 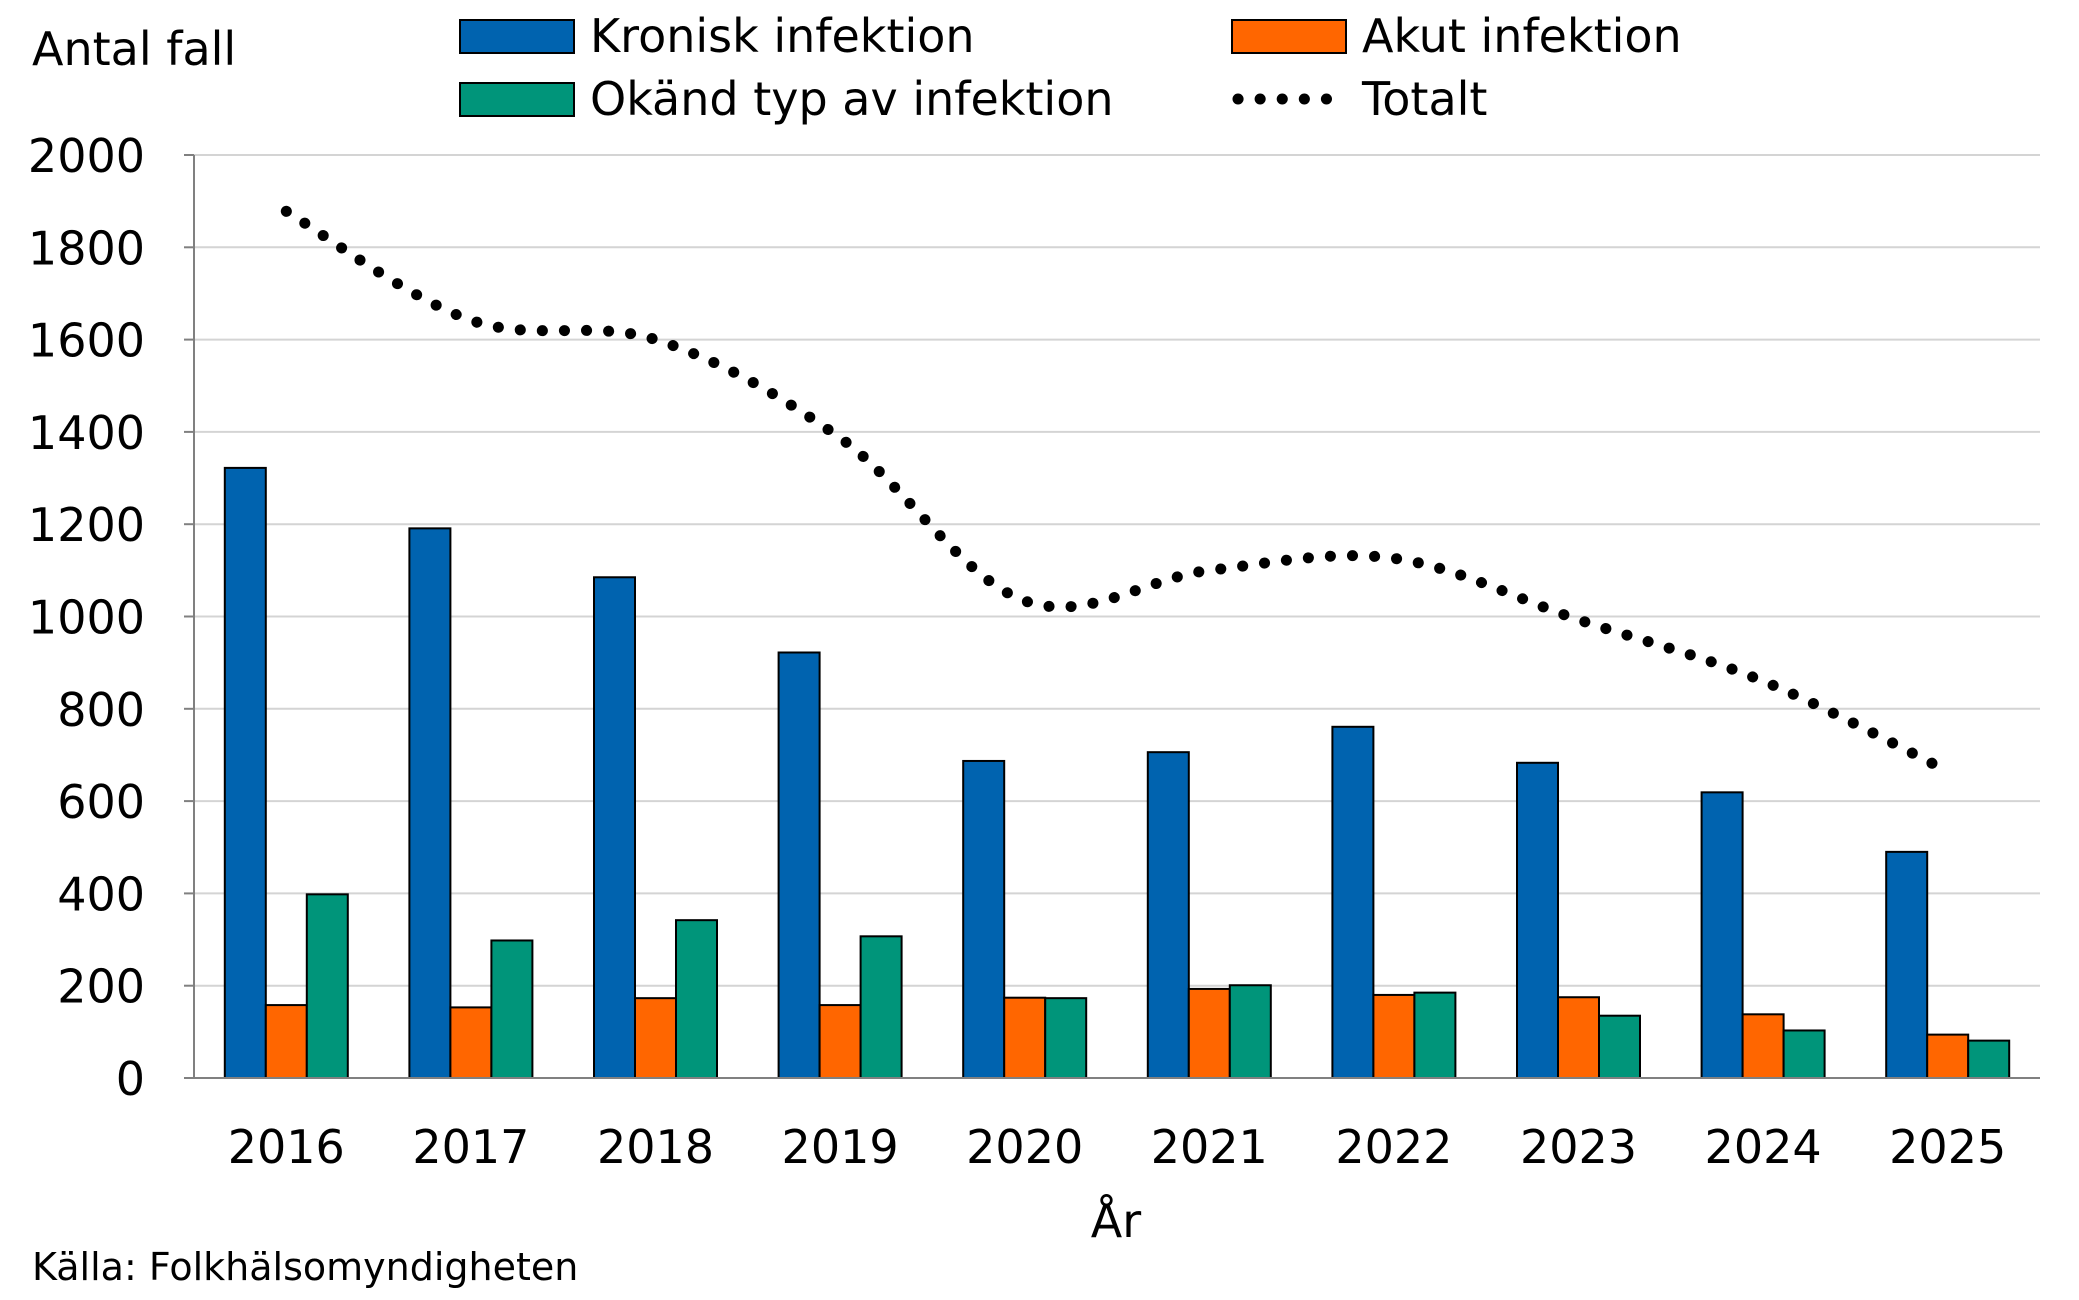 What do you see at coordinates (245, 773) in the screenshot?
I see `bar-kronisk-infektion-2016` at bounding box center [245, 773].